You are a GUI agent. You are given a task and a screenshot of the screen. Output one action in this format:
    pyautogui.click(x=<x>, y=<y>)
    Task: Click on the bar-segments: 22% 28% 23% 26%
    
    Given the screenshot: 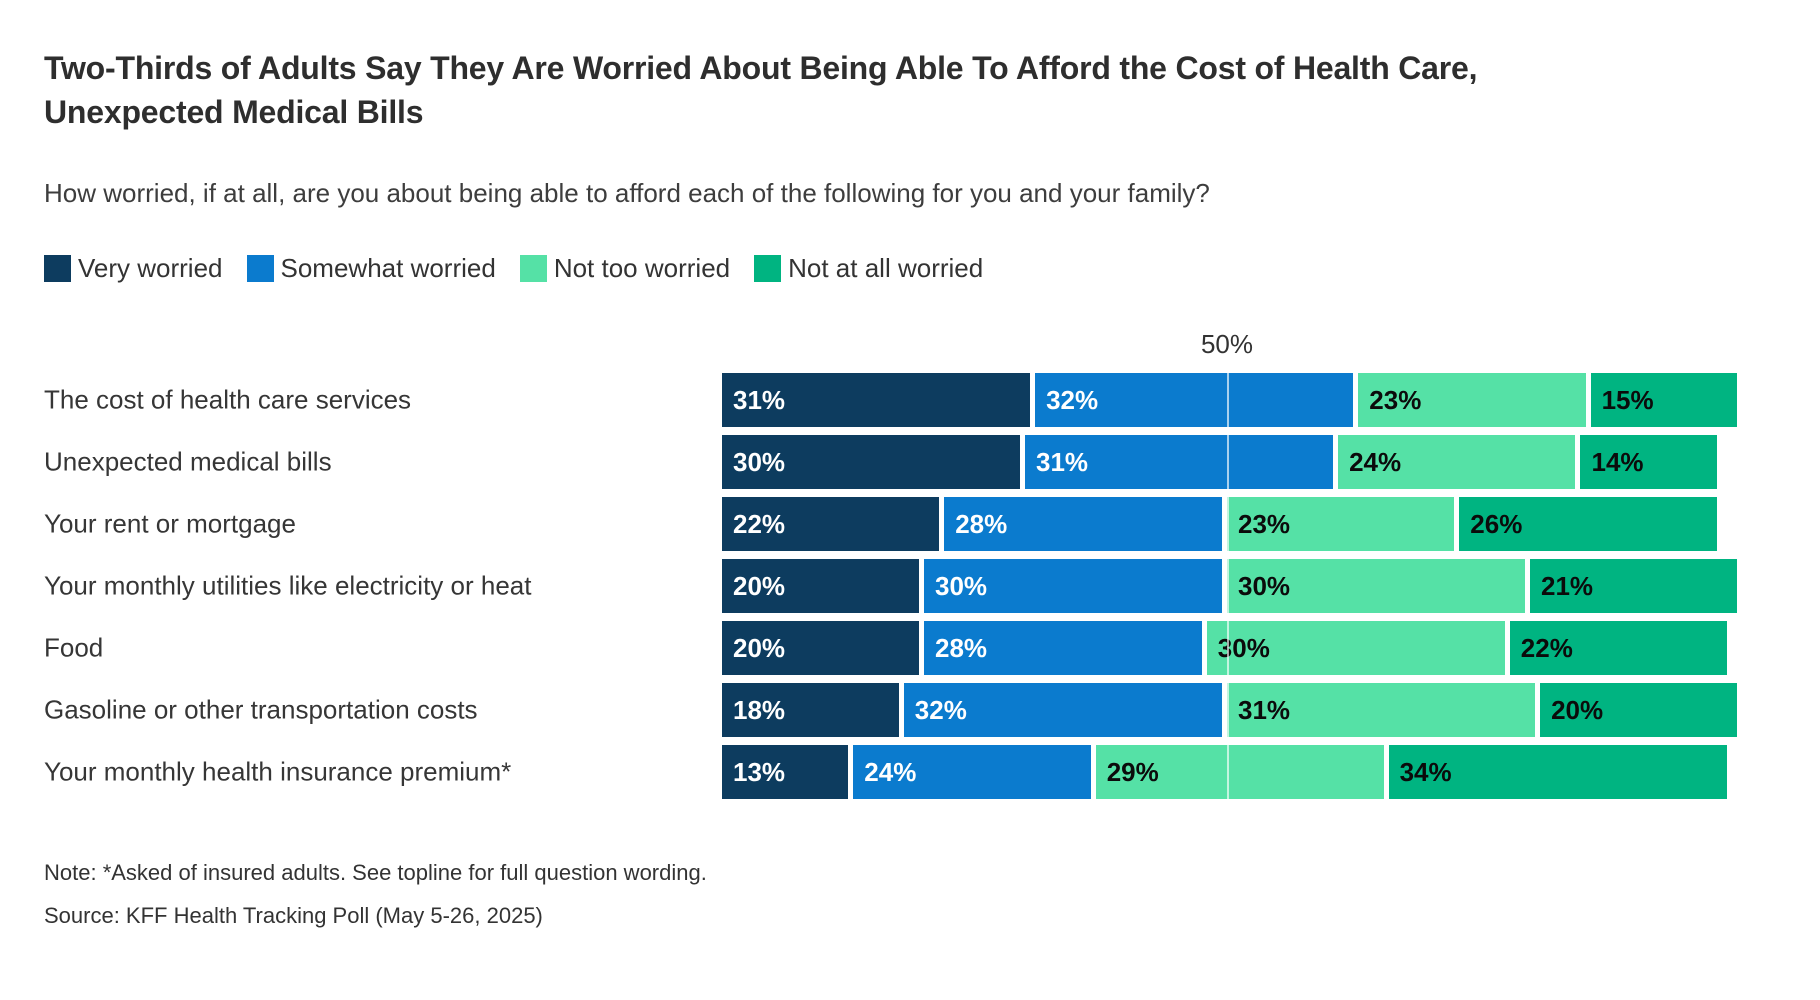 What is the action you would take?
    pyautogui.click(x=1219, y=524)
    